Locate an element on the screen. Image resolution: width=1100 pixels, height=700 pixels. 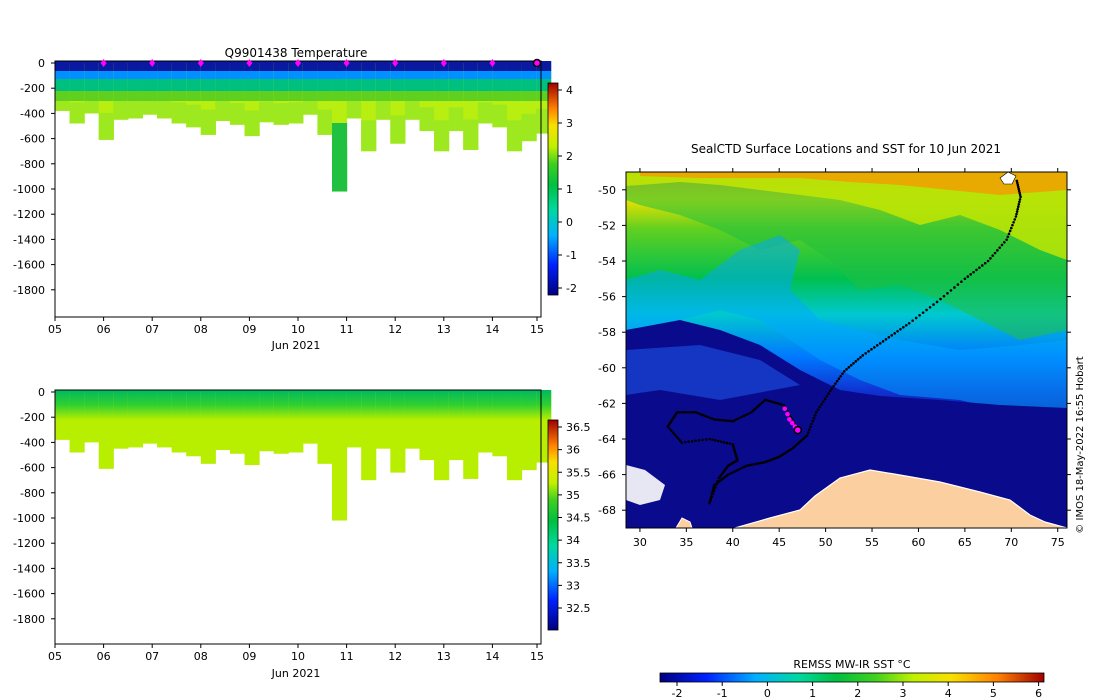
temperature-xtick-label: 06 is located at coordinates (104, 329).